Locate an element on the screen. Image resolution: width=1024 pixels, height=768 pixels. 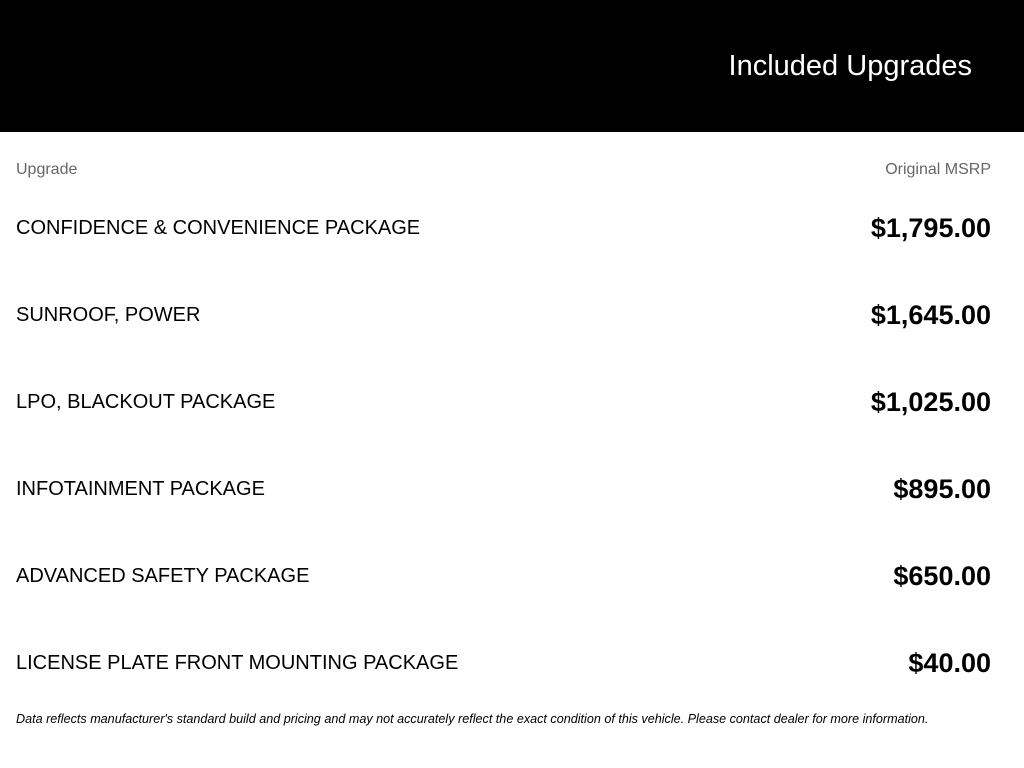
column-header-upgrade: Upgrade is located at coordinates (47, 169).